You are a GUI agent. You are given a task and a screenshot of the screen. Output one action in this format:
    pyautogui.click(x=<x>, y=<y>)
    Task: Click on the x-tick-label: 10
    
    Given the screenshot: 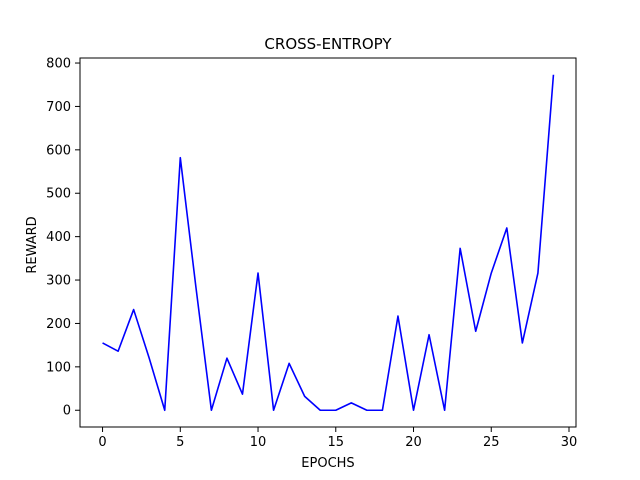 What is the action you would take?
    pyautogui.click(x=258, y=442)
    